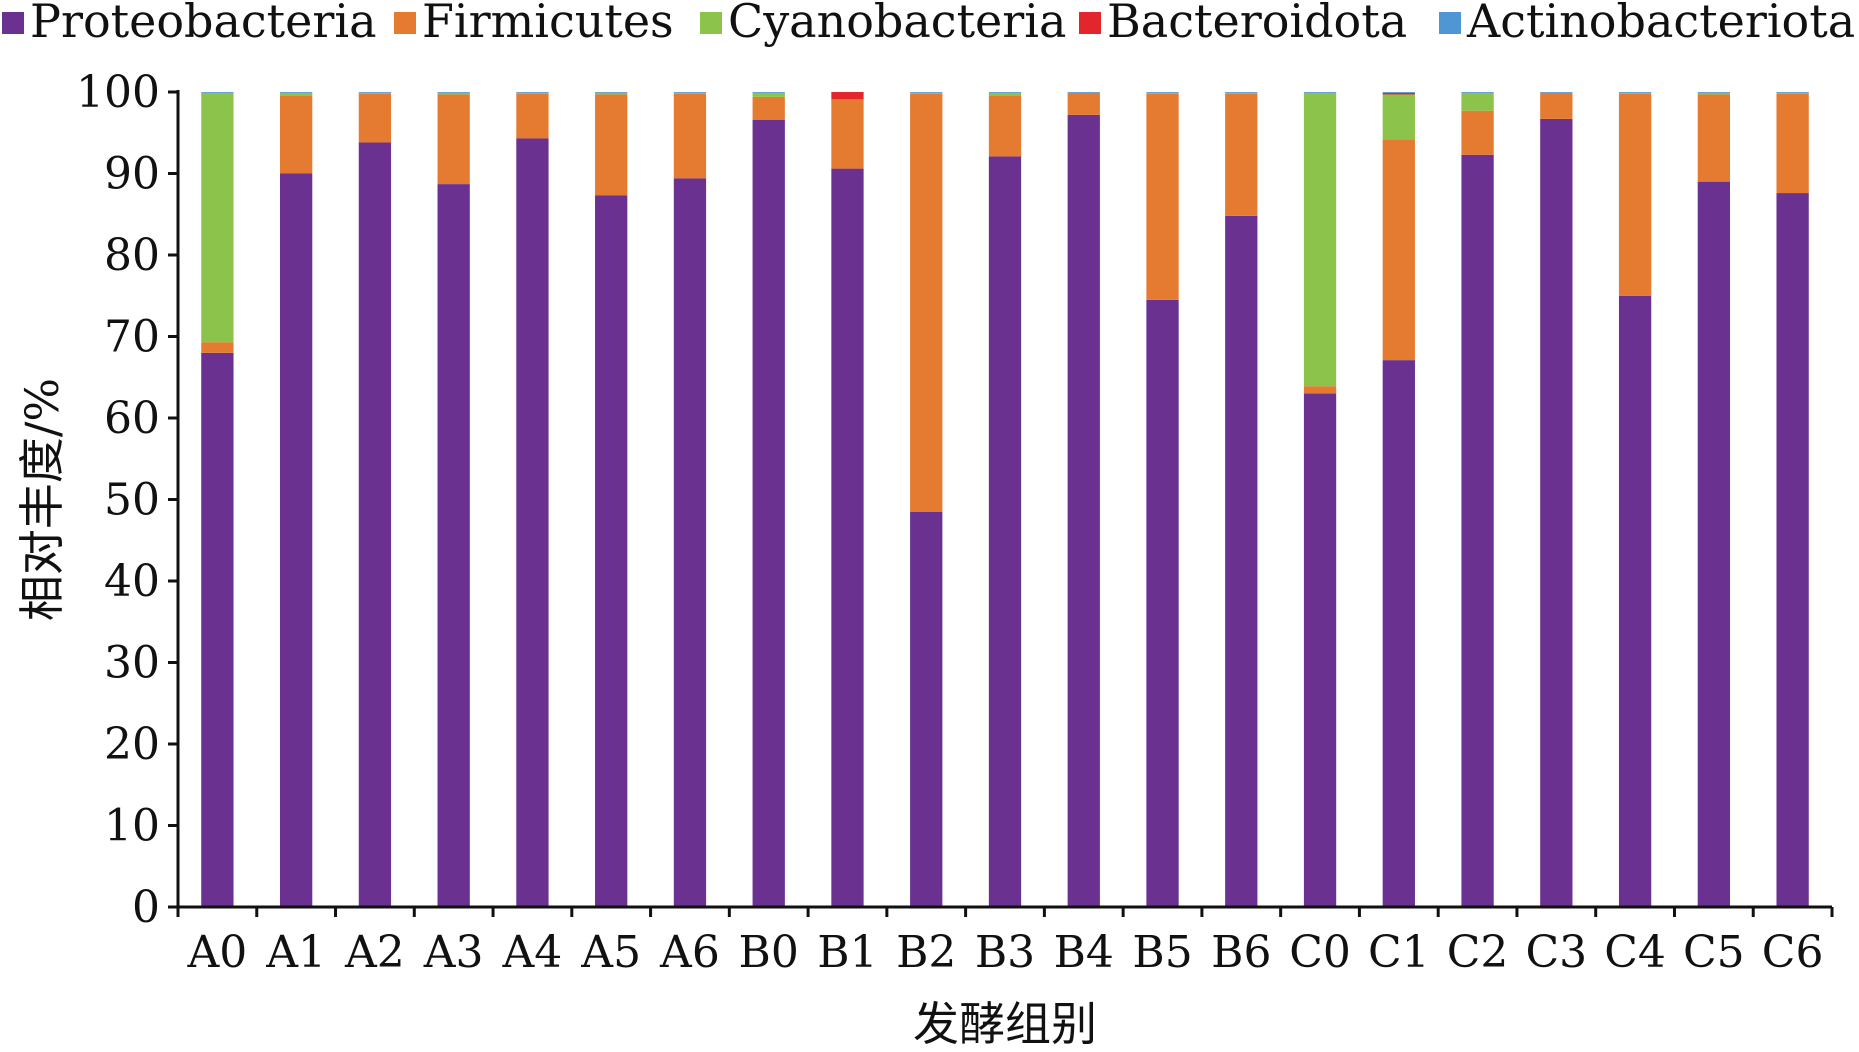  What do you see at coordinates (132, 826) in the screenshot?
I see `y-tick-label: 10` at bounding box center [132, 826].